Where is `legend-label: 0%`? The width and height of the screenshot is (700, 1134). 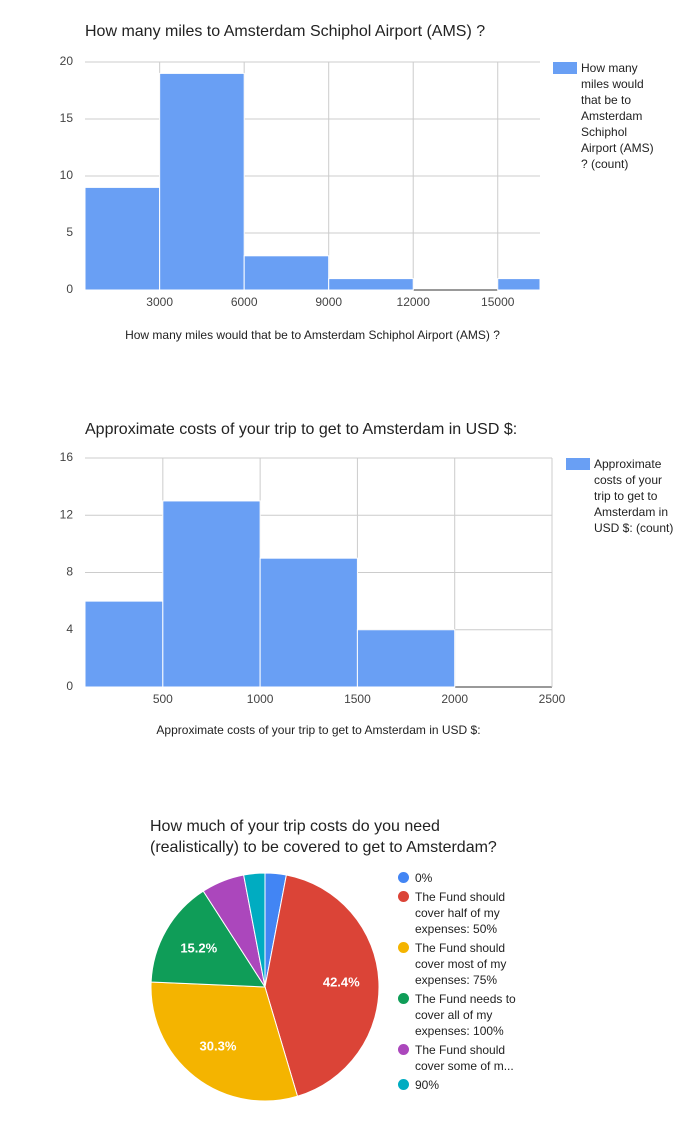 legend-label: 0% is located at coordinates (424, 878).